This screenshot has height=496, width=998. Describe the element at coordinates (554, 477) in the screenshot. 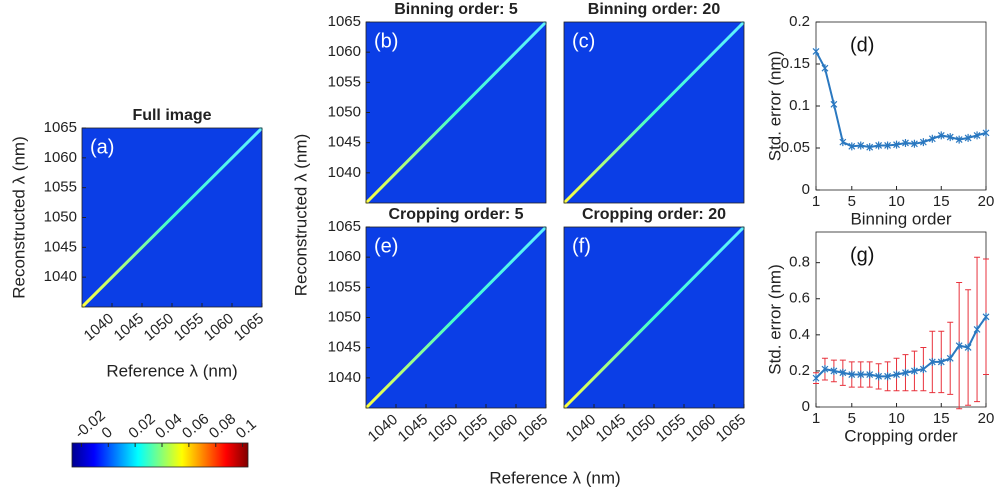

I see `shared-x-label: Reference λ (nm)` at that location.